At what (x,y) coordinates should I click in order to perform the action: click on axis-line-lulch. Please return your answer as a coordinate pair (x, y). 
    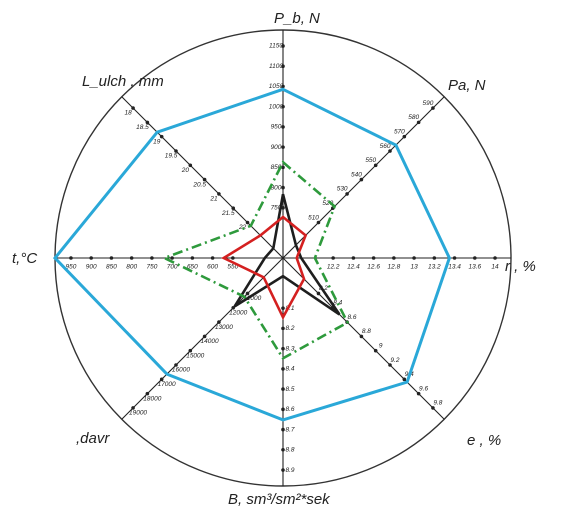
    Looking at the image, I should click on (202, 177).